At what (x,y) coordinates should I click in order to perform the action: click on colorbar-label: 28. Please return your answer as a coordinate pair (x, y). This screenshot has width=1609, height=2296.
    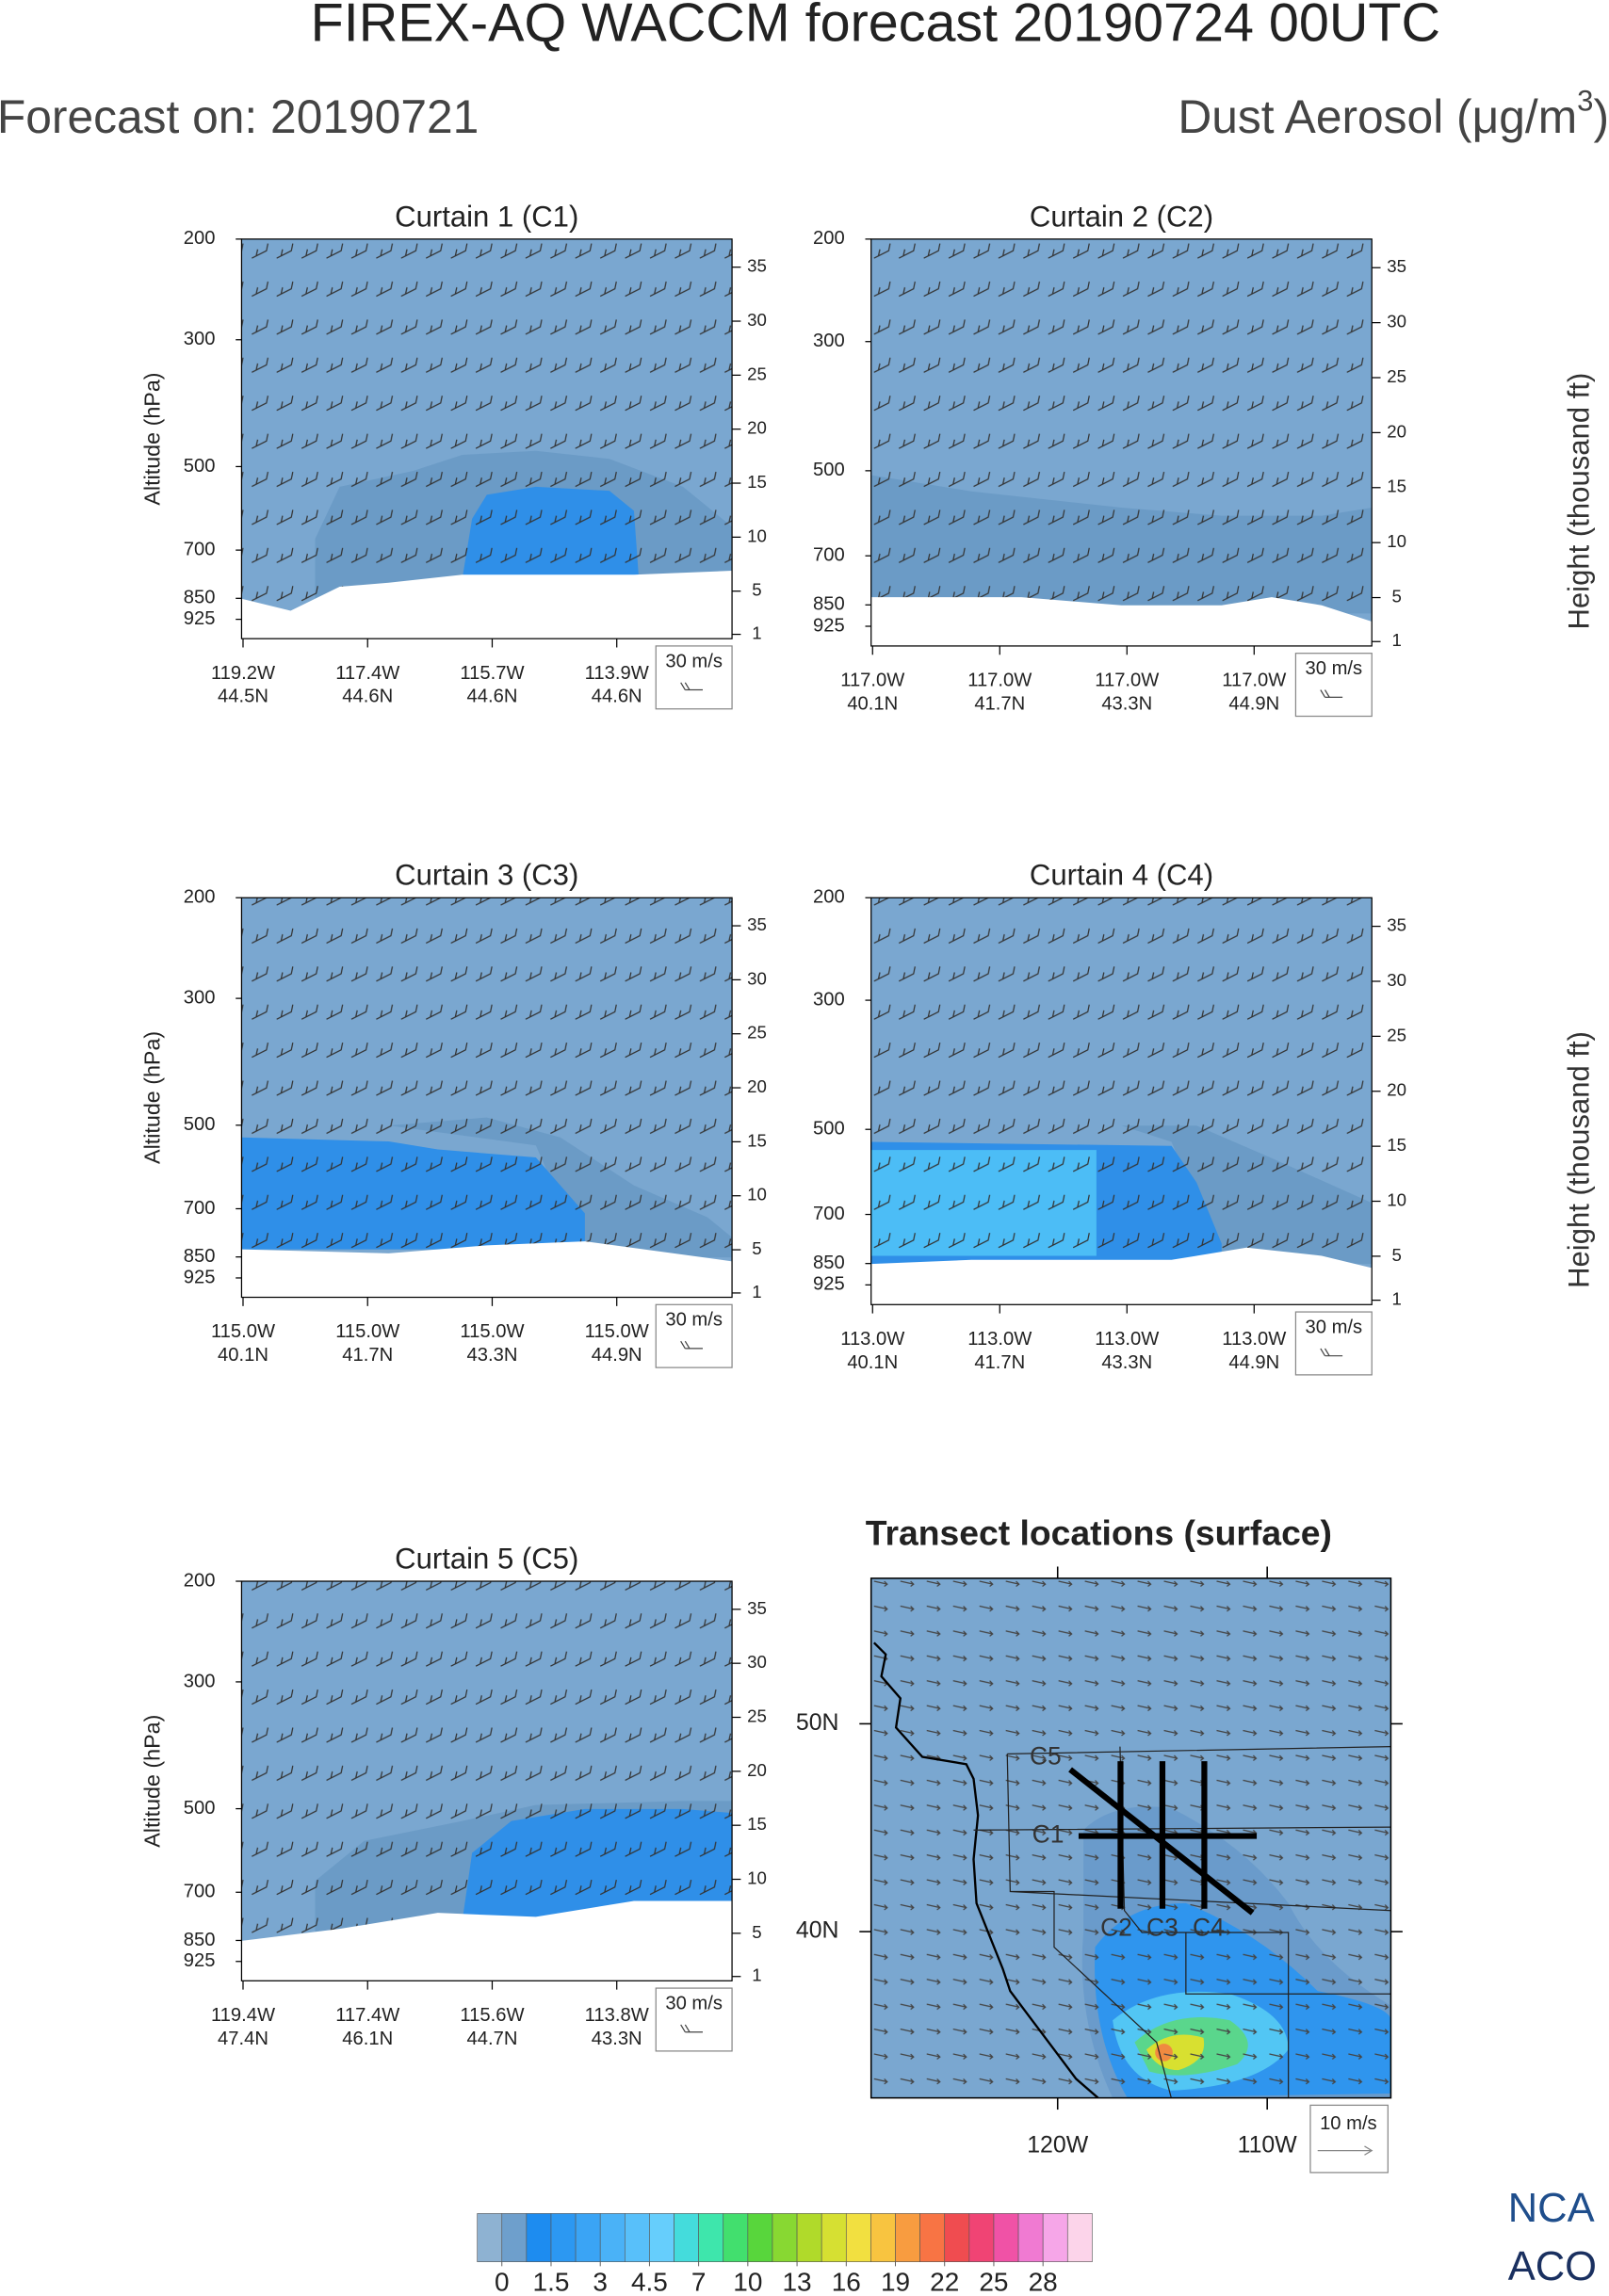
    Looking at the image, I should click on (1043, 2281).